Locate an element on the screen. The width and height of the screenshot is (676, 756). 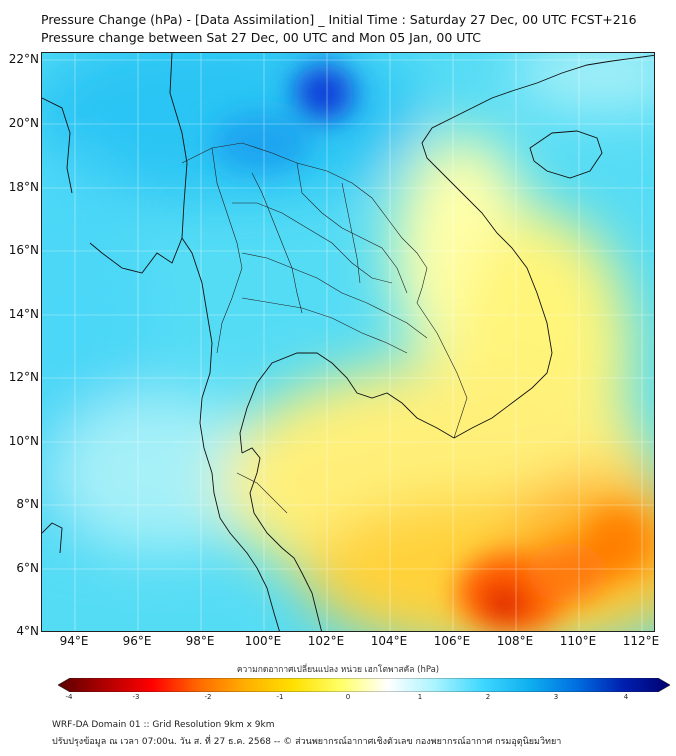
colorbar-tick-neg1: -1 is located at coordinates (280, 697).